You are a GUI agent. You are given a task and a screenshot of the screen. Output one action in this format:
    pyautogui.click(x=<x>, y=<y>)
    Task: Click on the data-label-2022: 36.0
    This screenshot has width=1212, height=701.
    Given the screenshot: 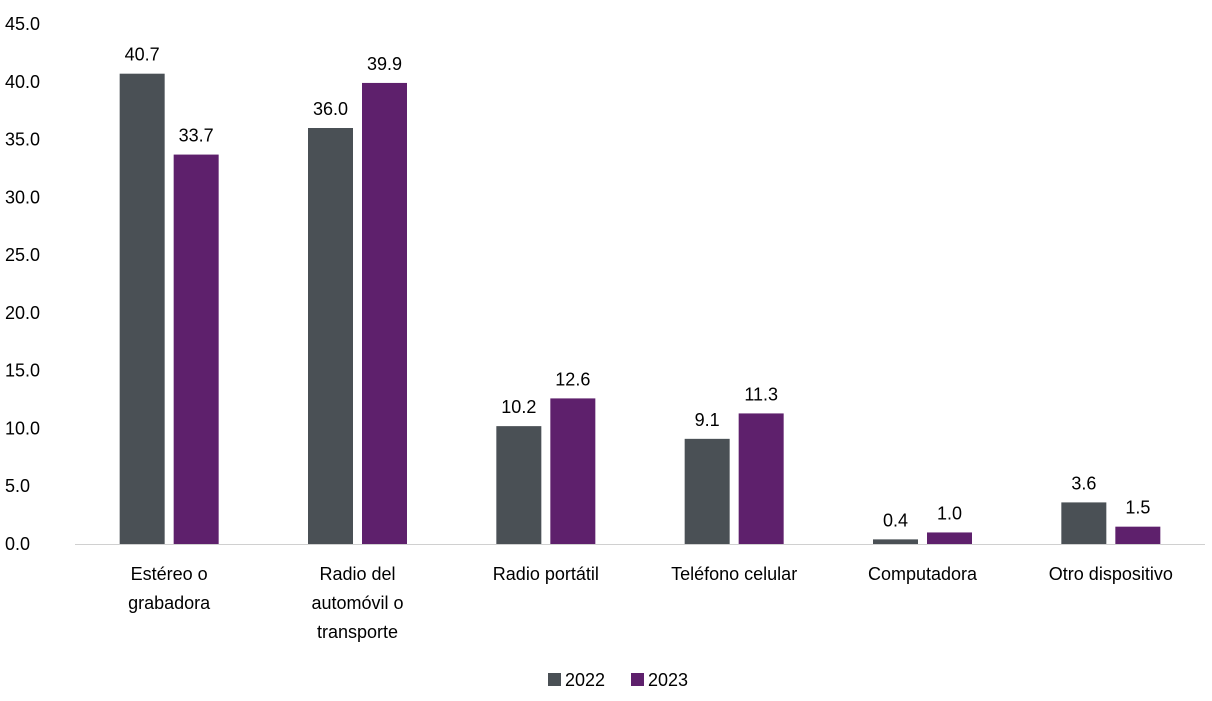 What is the action you would take?
    pyautogui.click(x=330, y=109)
    